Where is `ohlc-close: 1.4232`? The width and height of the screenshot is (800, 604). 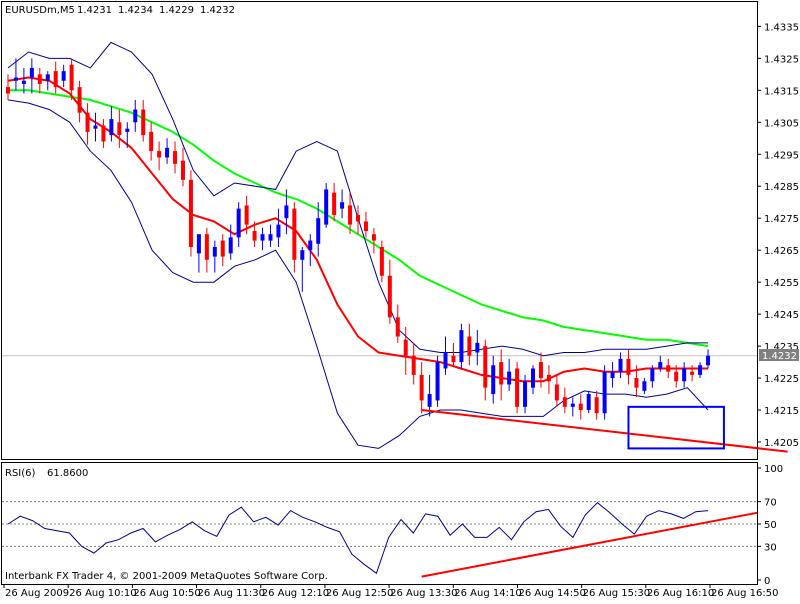 ohlc-close: 1.4232 is located at coordinates (217, 10).